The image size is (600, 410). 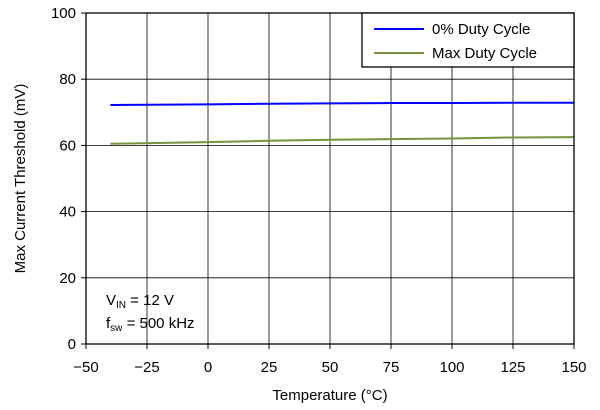 What do you see at coordinates (140, 301) in the screenshot?
I see `annotation-vin: VIN = 12 V` at bounding box center [140, 301].